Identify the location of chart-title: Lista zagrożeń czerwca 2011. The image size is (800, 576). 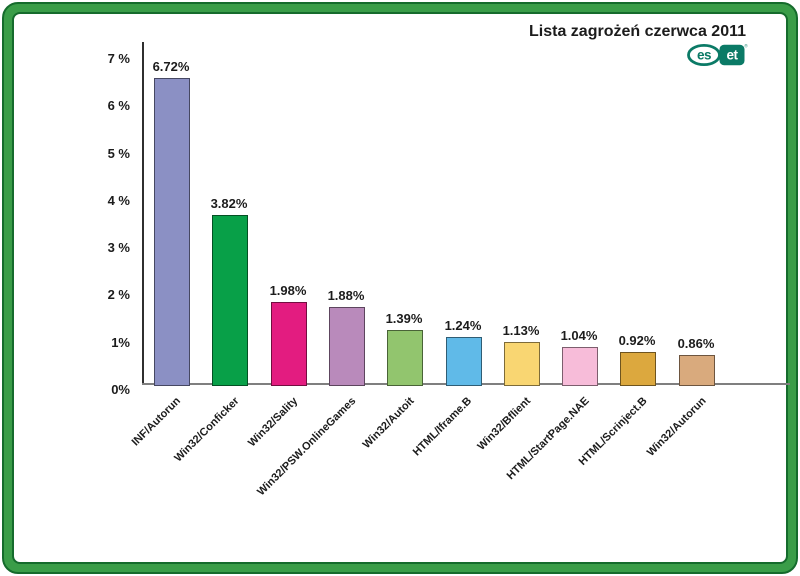
(637, 31).